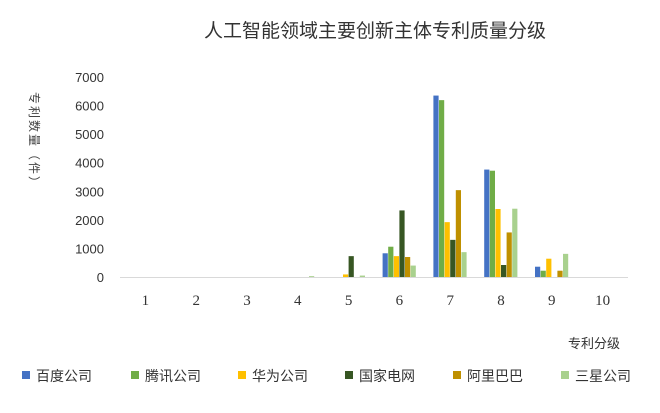 Image resolution: width=660 pixels, height=413 pixels. Describe the element at coordinates (247, 301) in the screenshot. I see `x-tick-label: 3` at that location.